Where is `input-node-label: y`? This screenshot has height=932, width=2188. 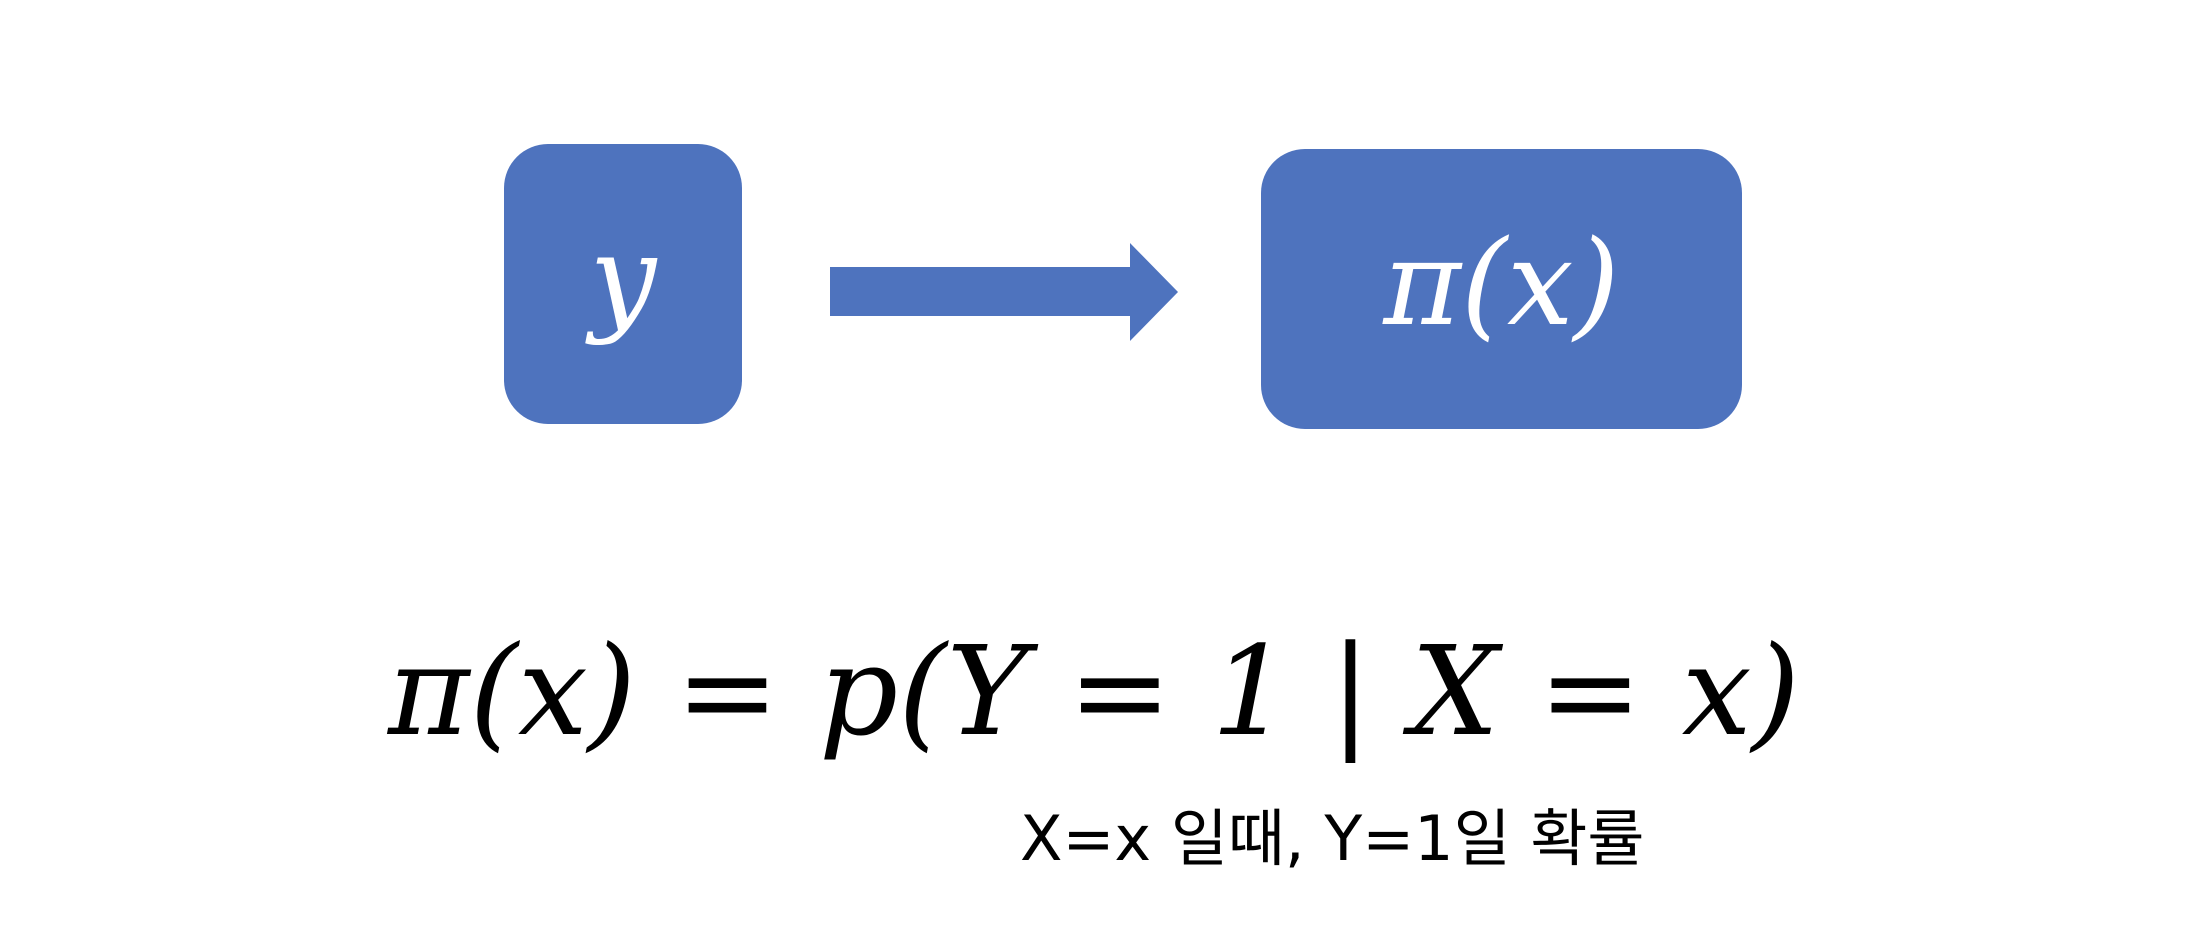 input-node-label: y is located at coordinates (623, 278).